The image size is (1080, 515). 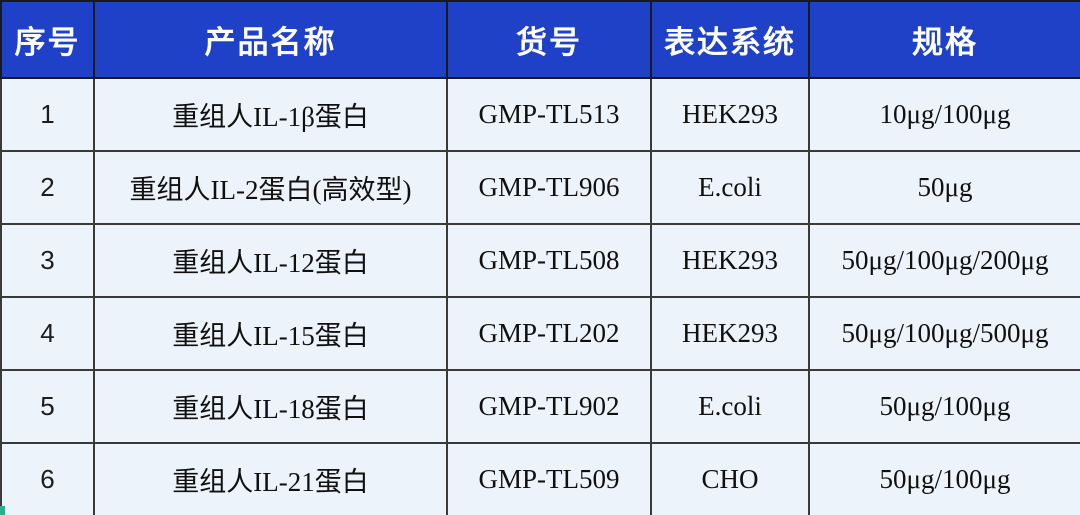 I want to click on cell-catalog-number: GMP-TL906, so click(x=549, y=187).